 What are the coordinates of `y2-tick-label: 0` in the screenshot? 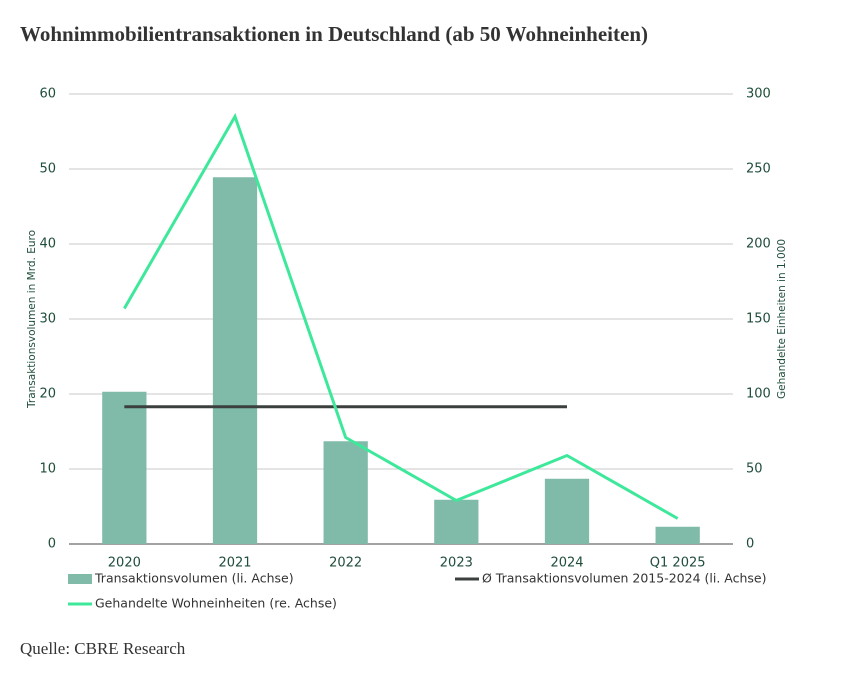 It's located at (750, 544).